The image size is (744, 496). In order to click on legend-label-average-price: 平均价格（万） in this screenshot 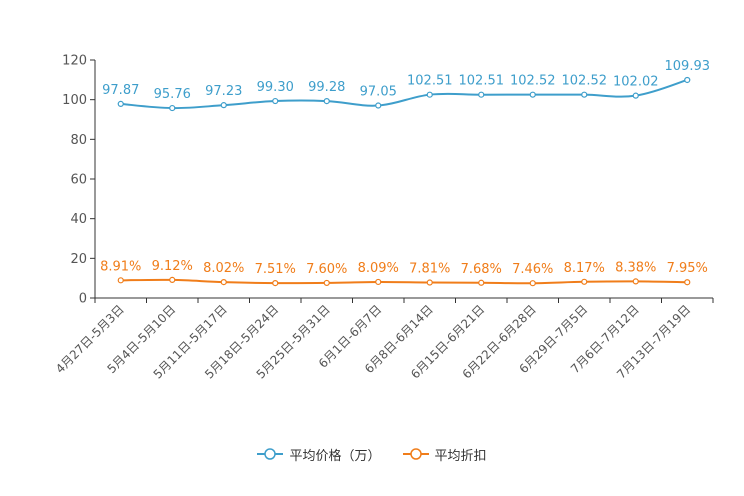, I will do `click(335, 456)`.